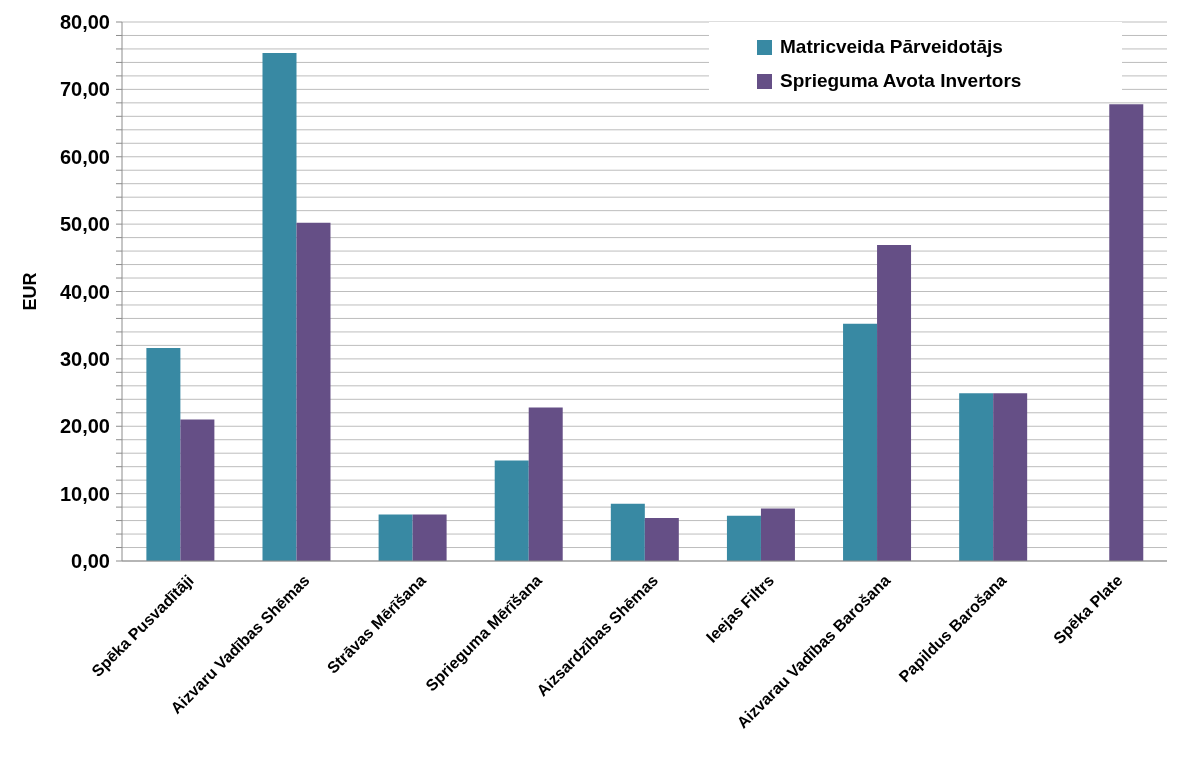  I want to click on y-tick-label: 0,00, so click(90, 561).